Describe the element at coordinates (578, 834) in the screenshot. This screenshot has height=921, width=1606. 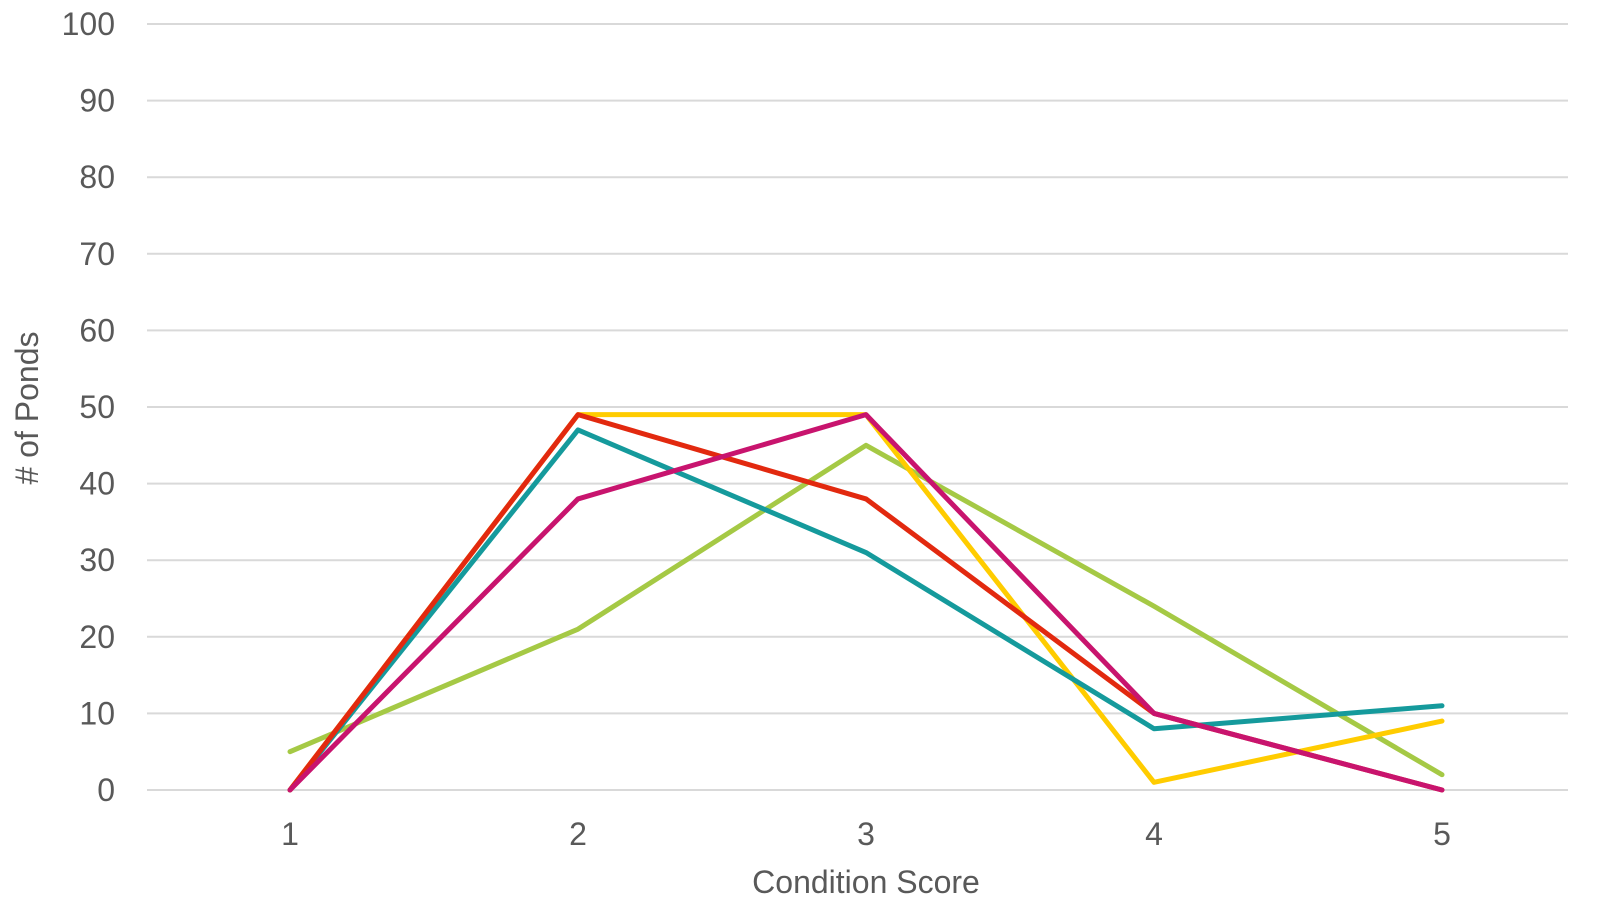
I see `x-tick-label: 2` at that location.